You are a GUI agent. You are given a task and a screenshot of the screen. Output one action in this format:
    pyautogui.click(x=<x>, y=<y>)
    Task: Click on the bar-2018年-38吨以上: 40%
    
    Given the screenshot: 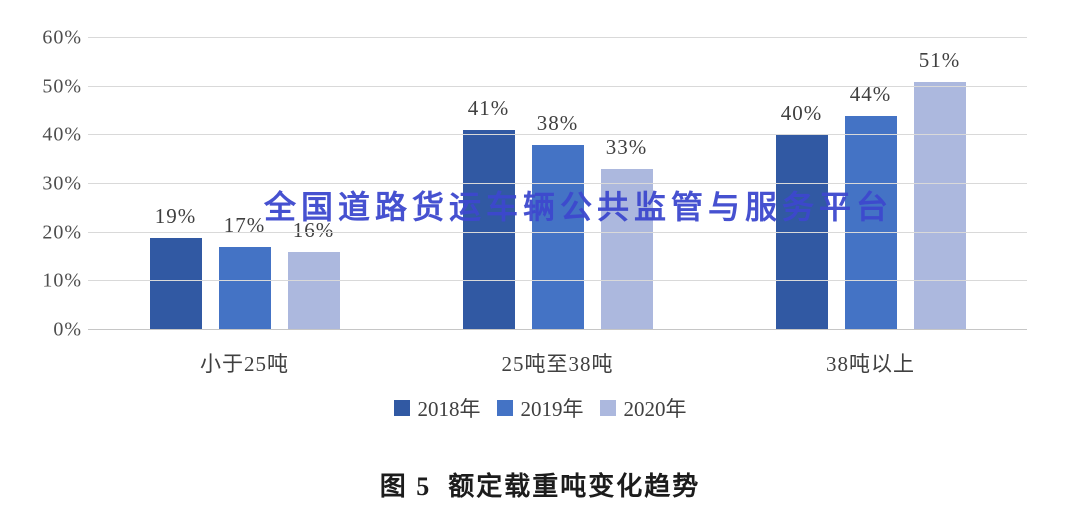 What is the action you would take?
    pyautogui.click(x=801, y=215)
    